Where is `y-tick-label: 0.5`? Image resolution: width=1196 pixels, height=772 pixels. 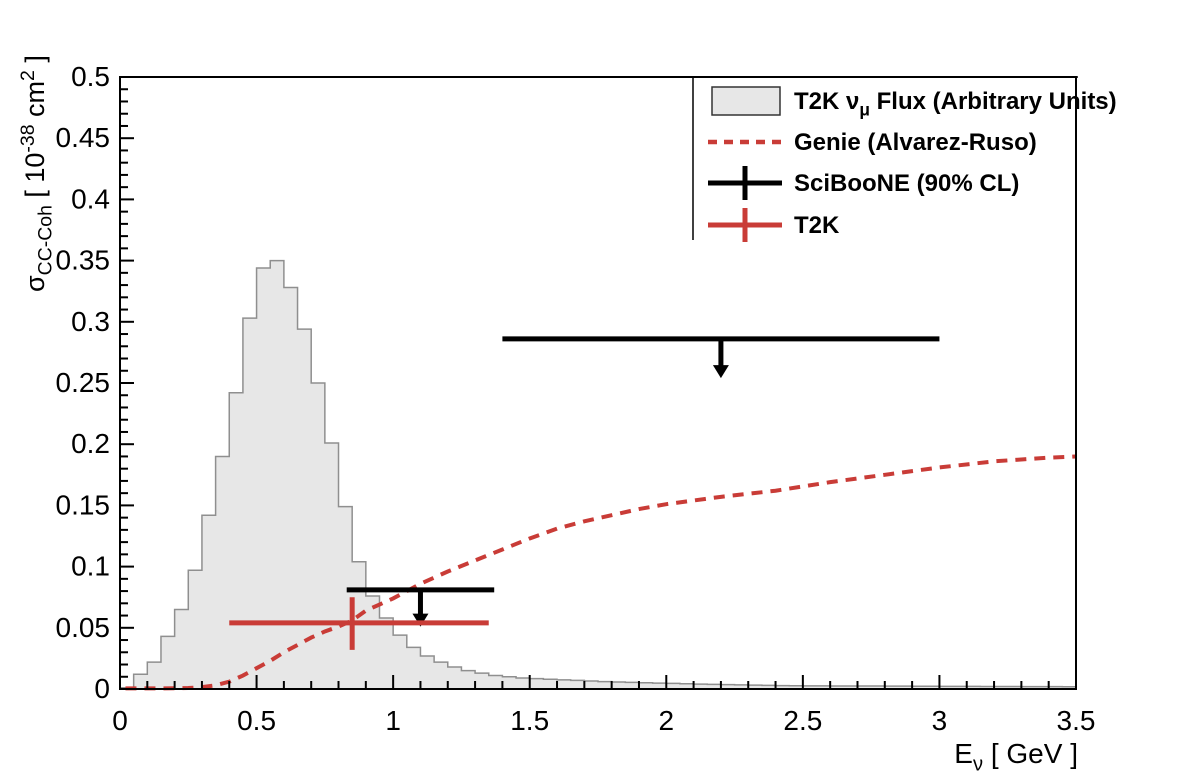 y-tick-label: 0.5 is located at coordinates (90, 76).